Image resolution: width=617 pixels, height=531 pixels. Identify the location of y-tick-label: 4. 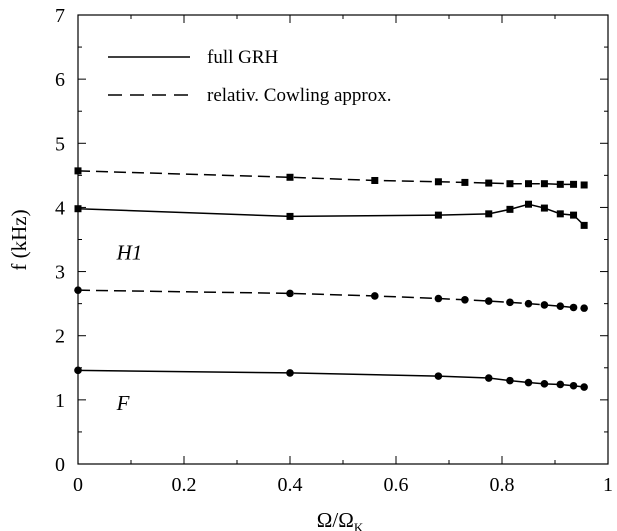
(60, 208).